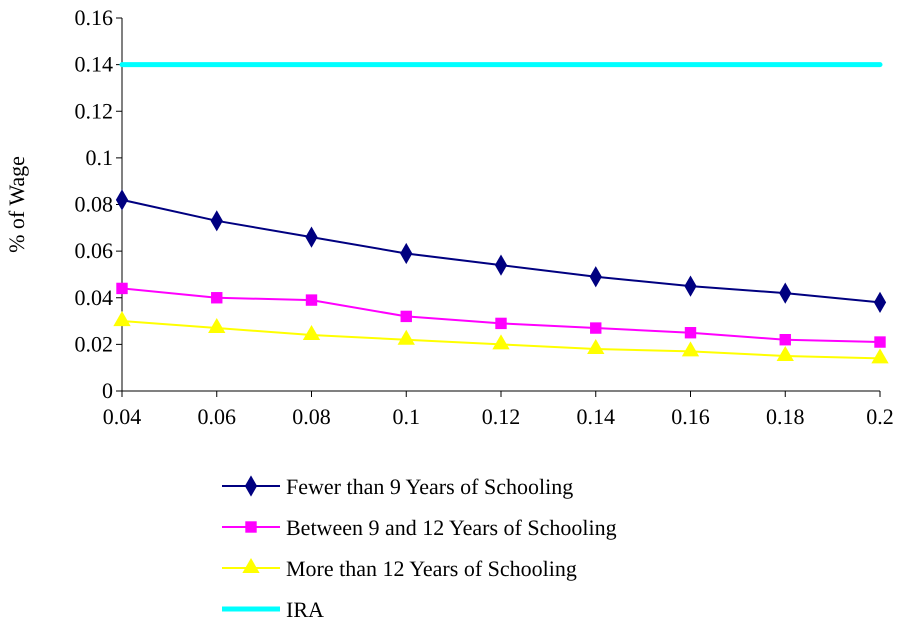  What do you see at coordinates (406, 417) in the screenshot?
I see `x-tick-label: 0.1` at bounding box center [406, 417].